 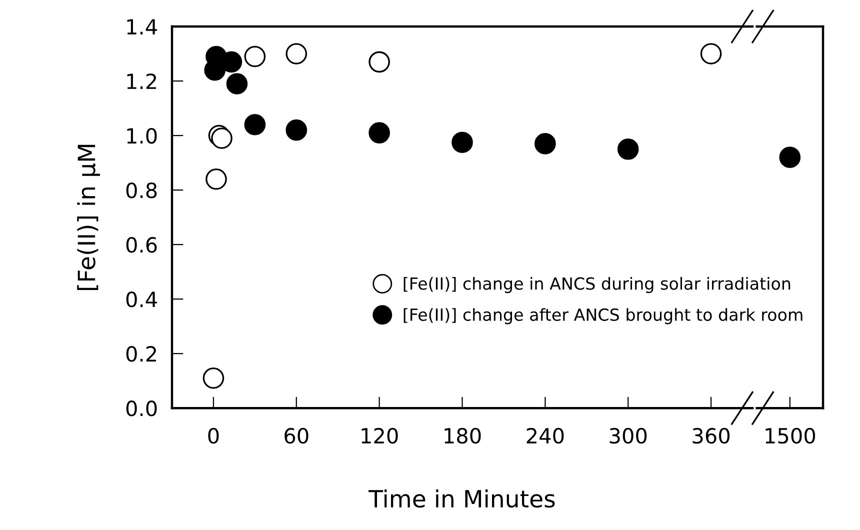 What do you see at coordinates (141, 408) in the screenshot?
I see `y-tick-label: 0.0` at bounding box center [141, 408].